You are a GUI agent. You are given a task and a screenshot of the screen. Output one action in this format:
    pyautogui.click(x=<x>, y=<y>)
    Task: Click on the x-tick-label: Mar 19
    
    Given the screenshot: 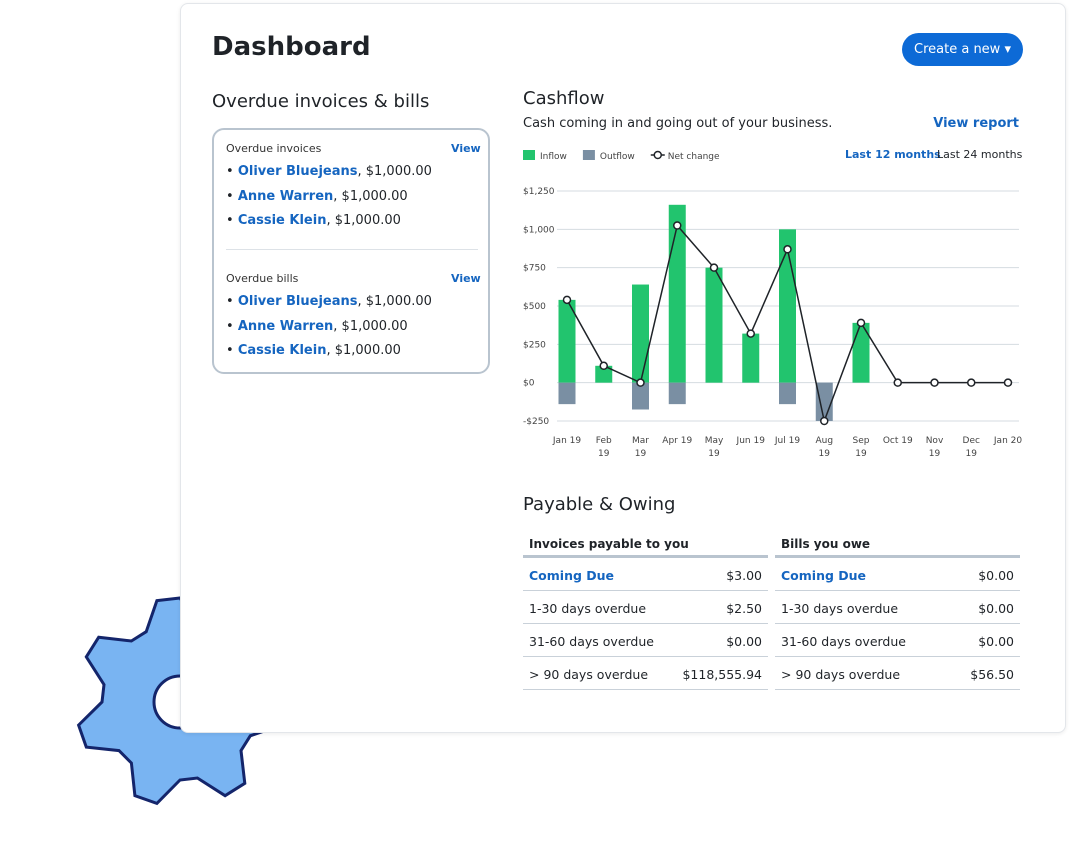 What is the action you would take?
    pyautogui.click(x=640, y=447)
    